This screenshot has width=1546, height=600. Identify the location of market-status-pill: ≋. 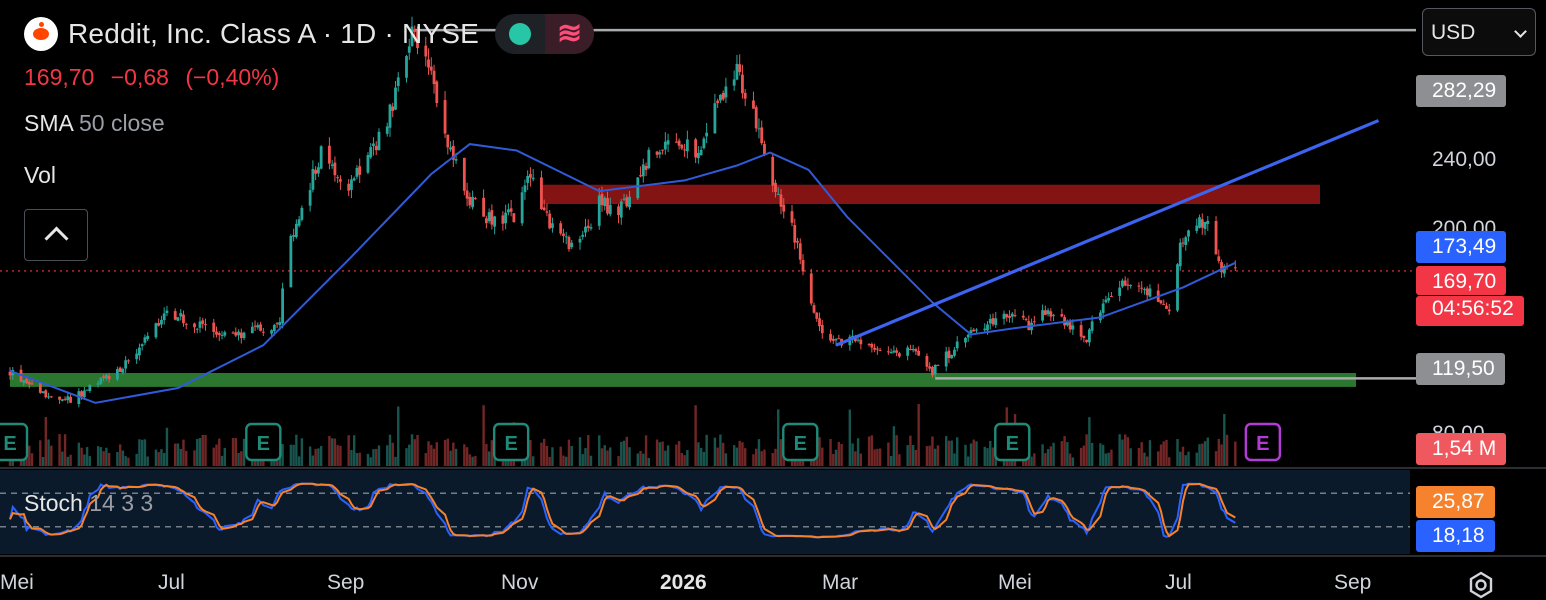
(545, 34).